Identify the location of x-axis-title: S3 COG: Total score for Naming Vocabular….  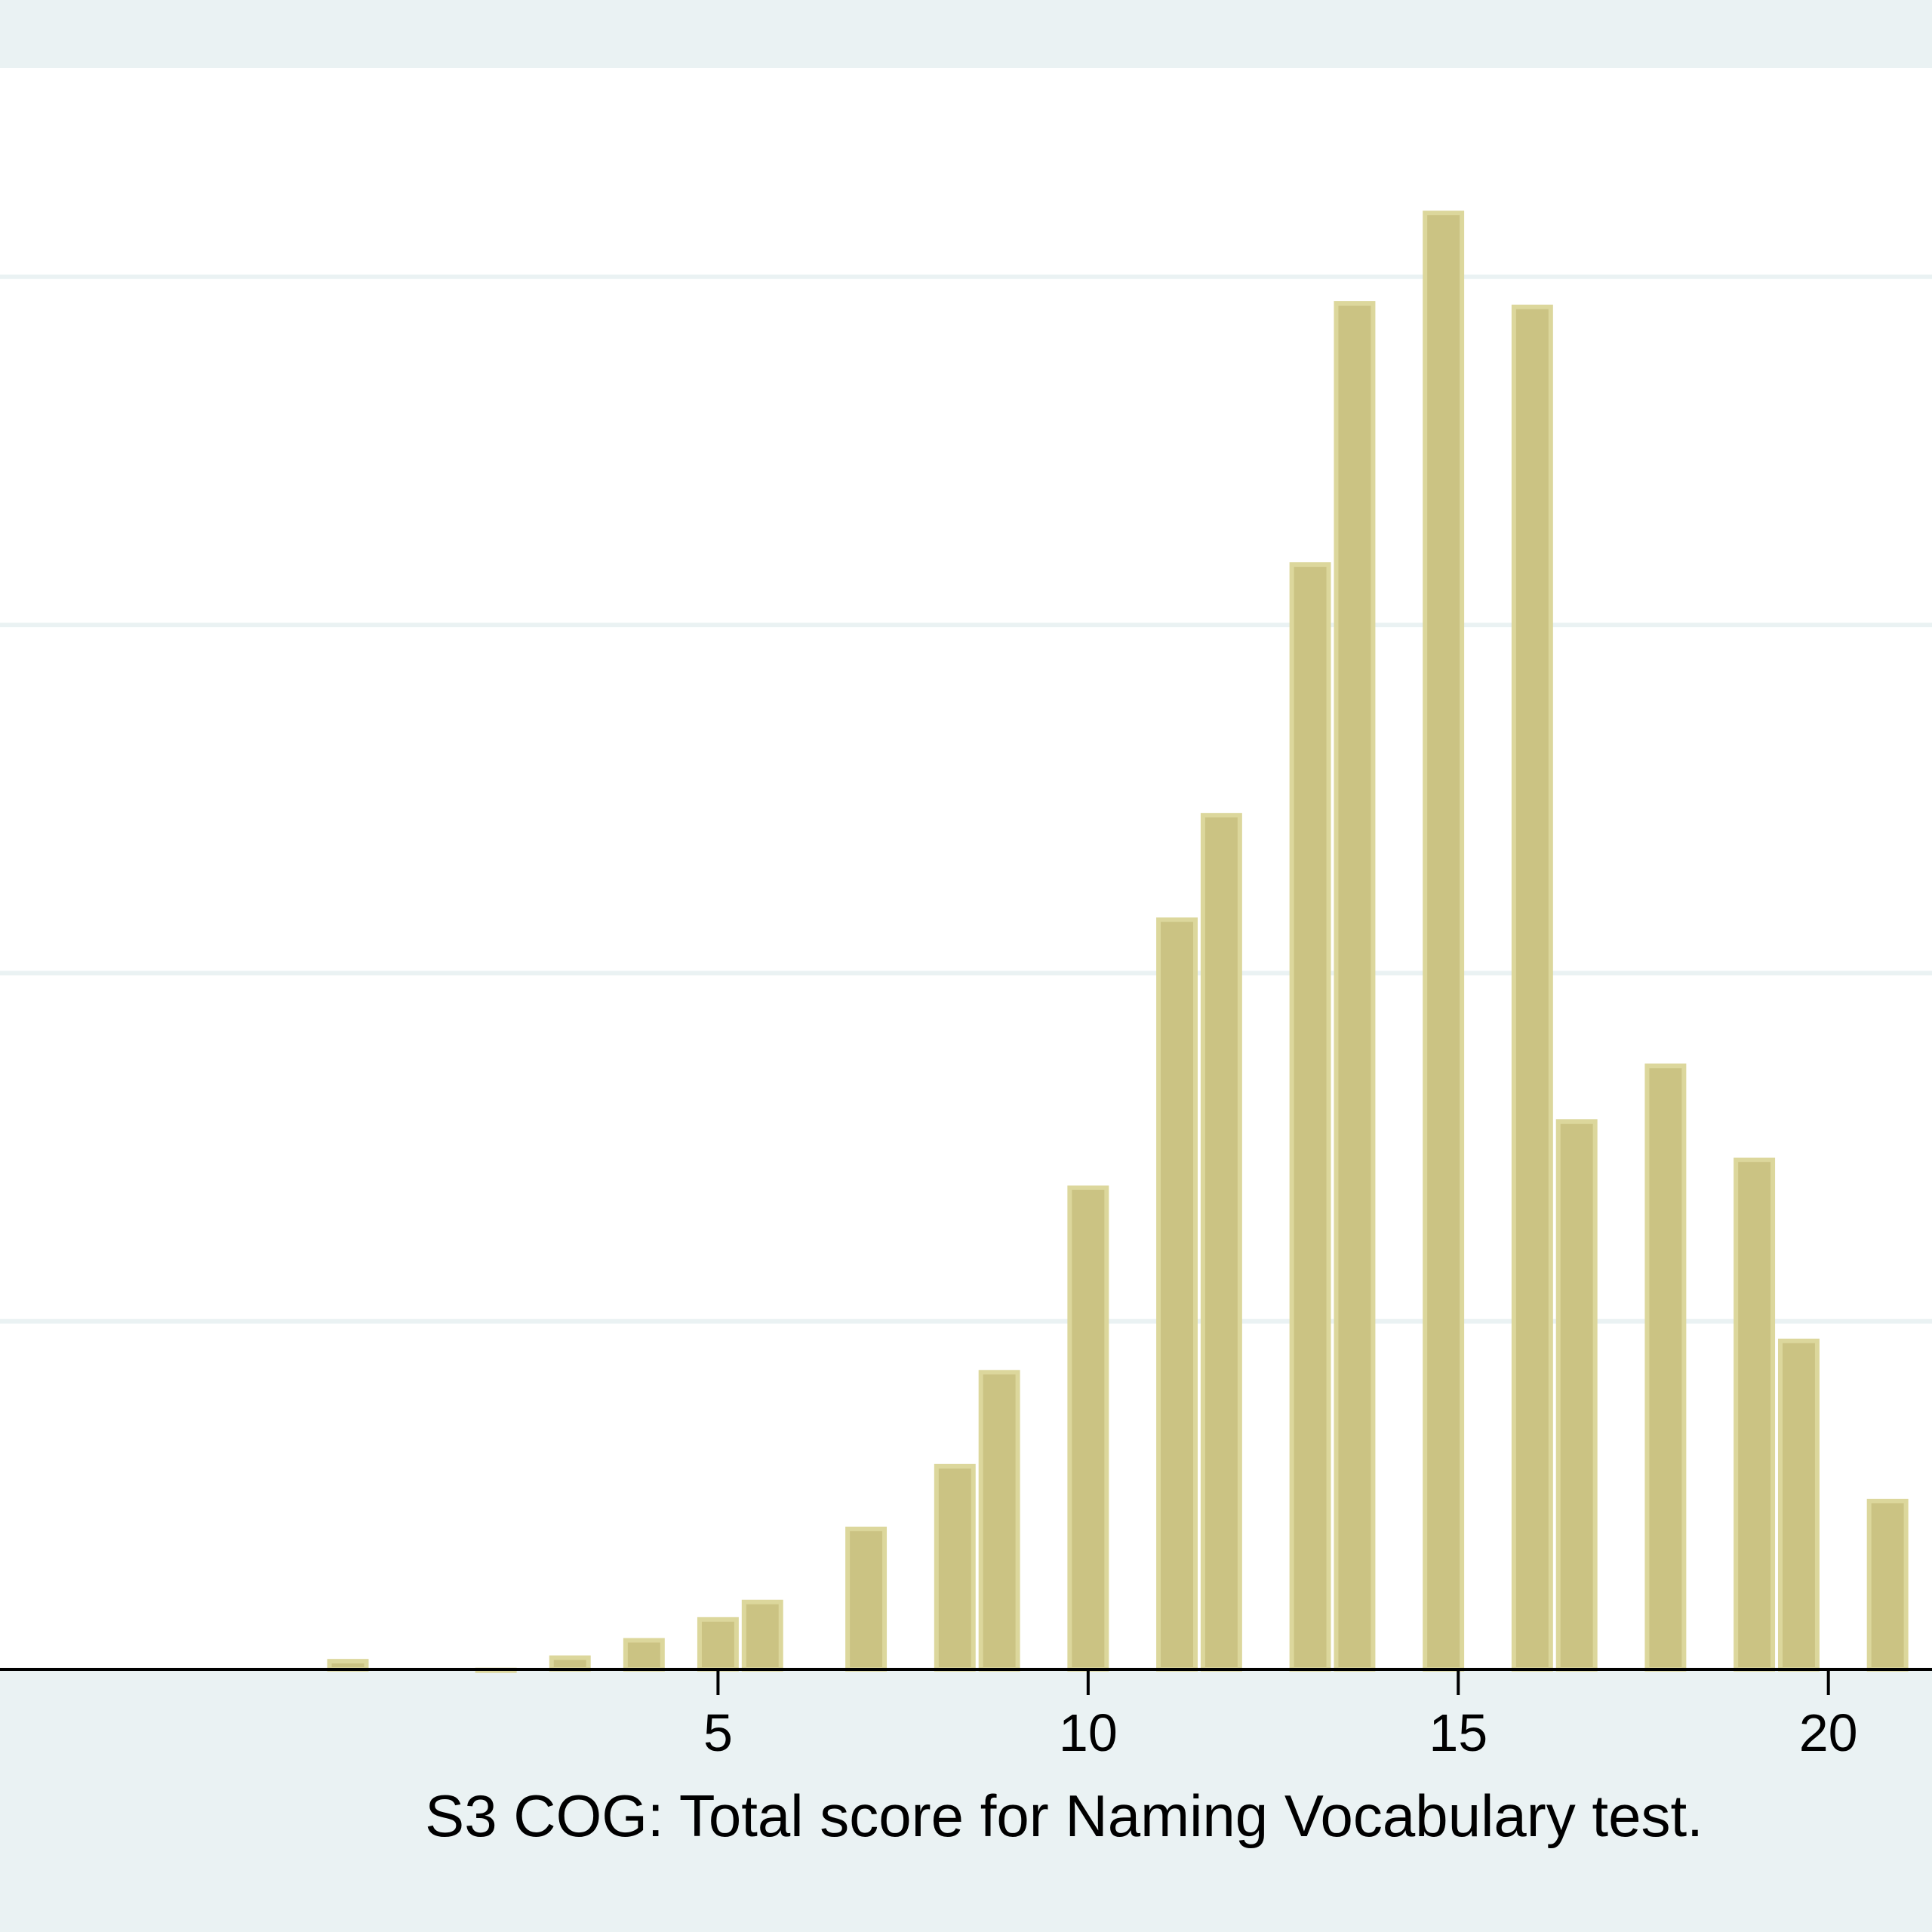
(1064, 1816).